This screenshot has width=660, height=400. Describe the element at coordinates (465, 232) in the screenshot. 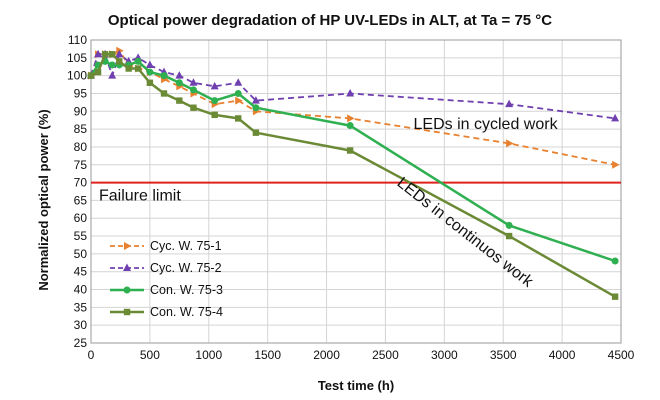

I see `chart-annotation: LEDs in continuos work` at that location.